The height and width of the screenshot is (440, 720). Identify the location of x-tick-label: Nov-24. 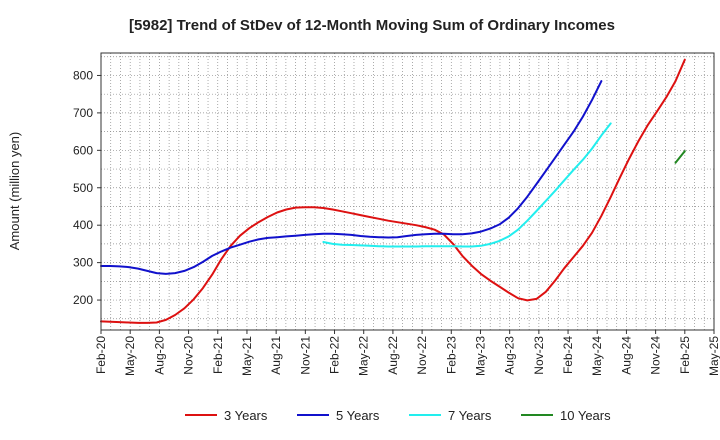
(656, 355).